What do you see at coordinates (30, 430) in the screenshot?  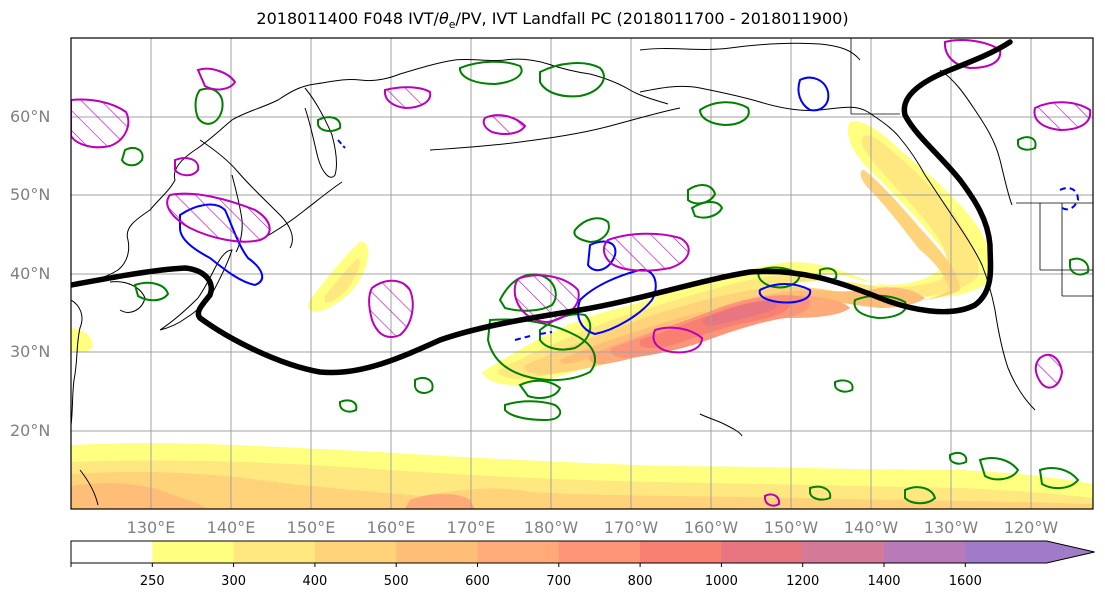 I see `lat-label-20n: 20°N` at bounding box center [30, 430].